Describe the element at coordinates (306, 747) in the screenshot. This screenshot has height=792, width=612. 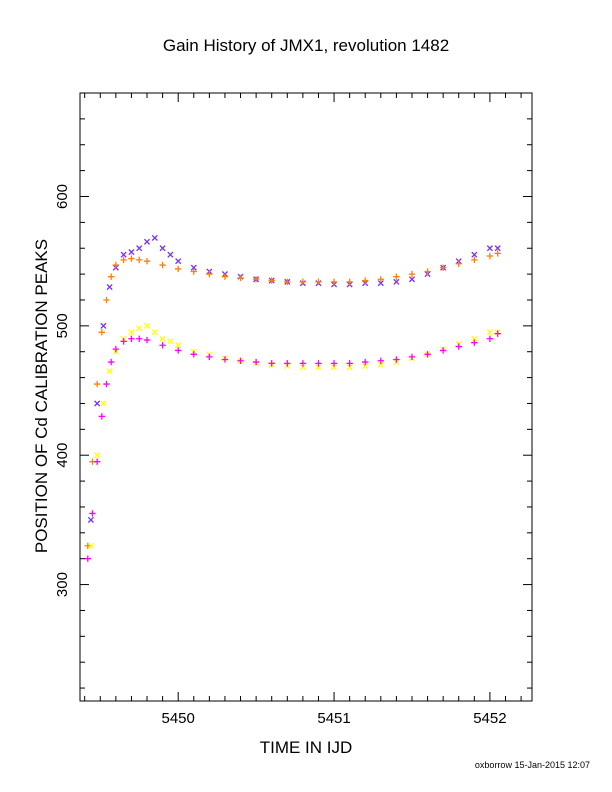
I see `x-axis-label: TIME IN IJD` at that location.